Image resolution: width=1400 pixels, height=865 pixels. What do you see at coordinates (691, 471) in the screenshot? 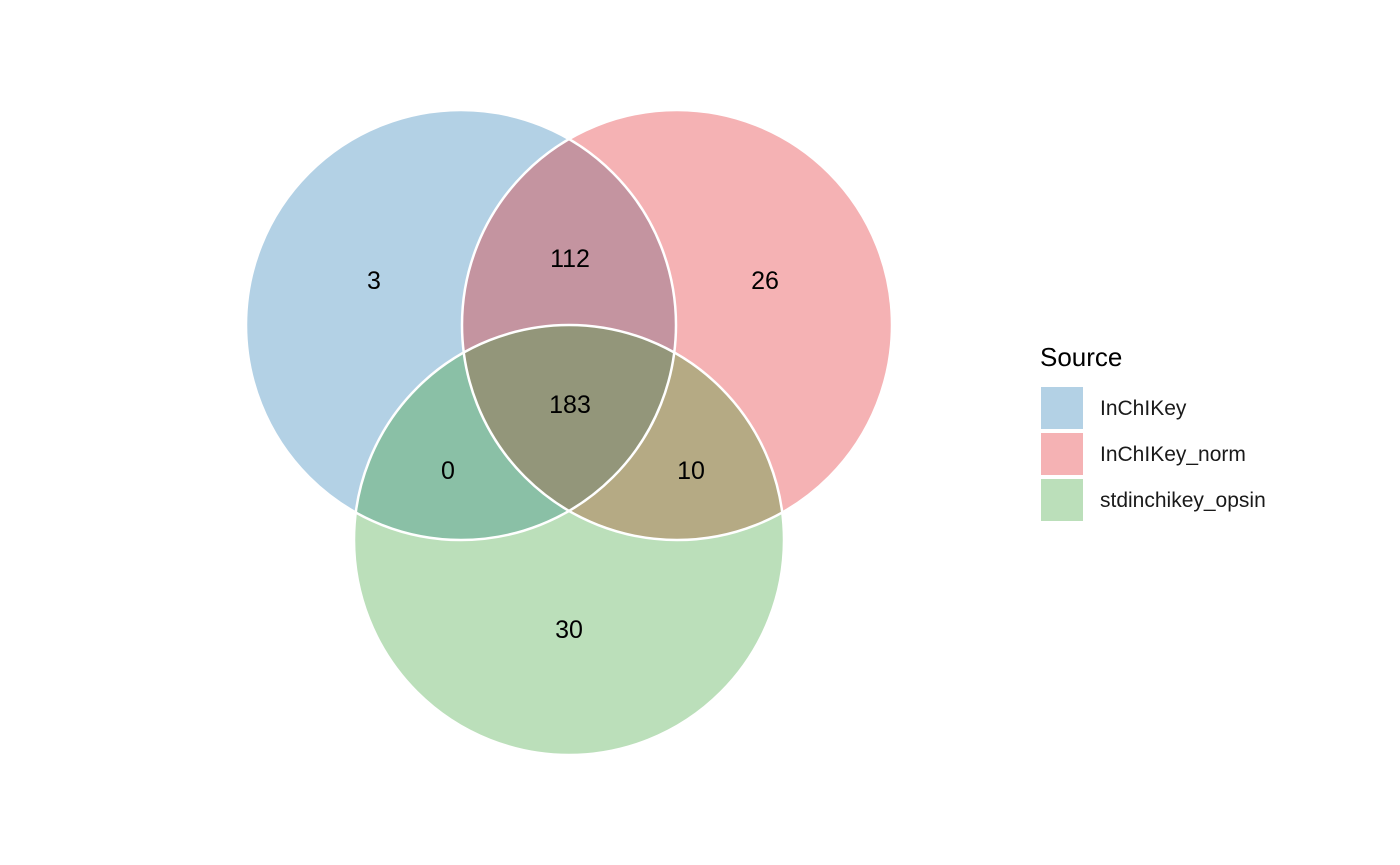
I see `count-inchikey-norm-and-opsin: 10` at bounding box center [691, 471].